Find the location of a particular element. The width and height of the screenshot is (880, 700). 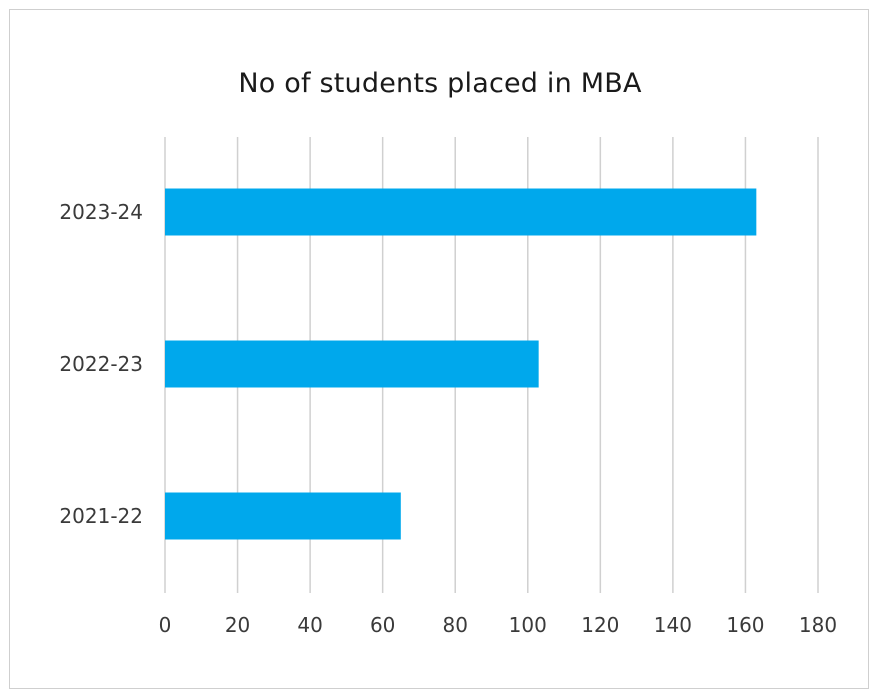

x-tick-label-80: 80 is located at coordinates (454, 625).